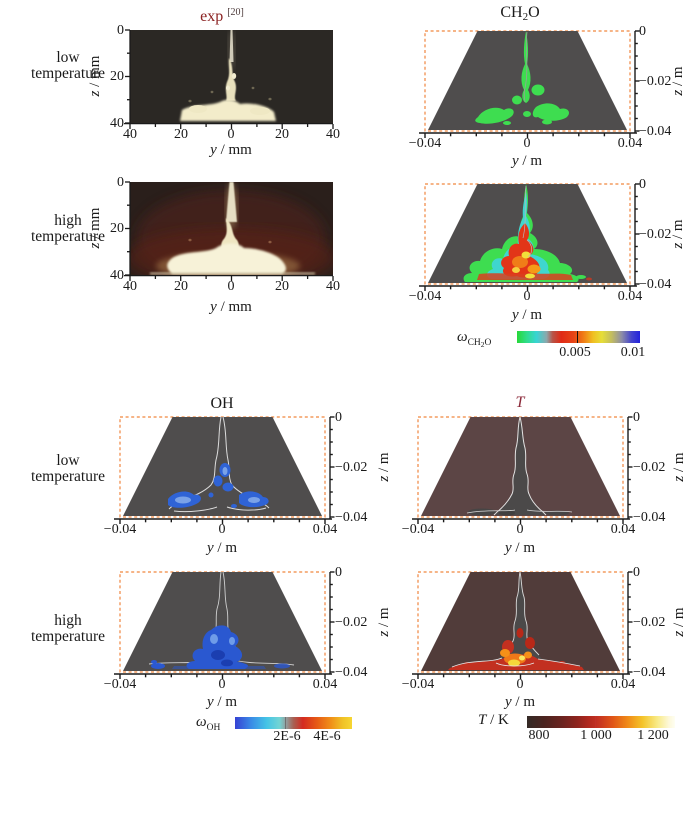 This screenshot has width=700, height=820. I want to click on t-column-title: T, so click(520, 402).